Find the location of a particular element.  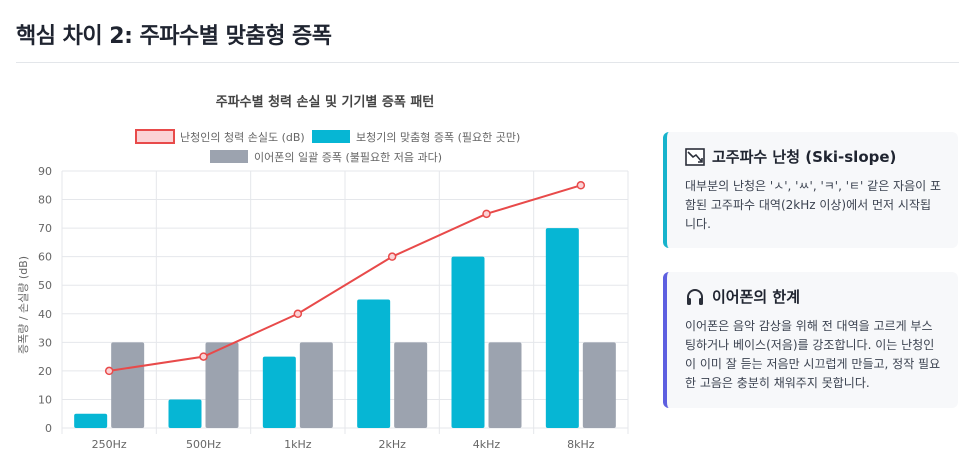

y-tick-label: 0 is located at coordinates (48, 428).